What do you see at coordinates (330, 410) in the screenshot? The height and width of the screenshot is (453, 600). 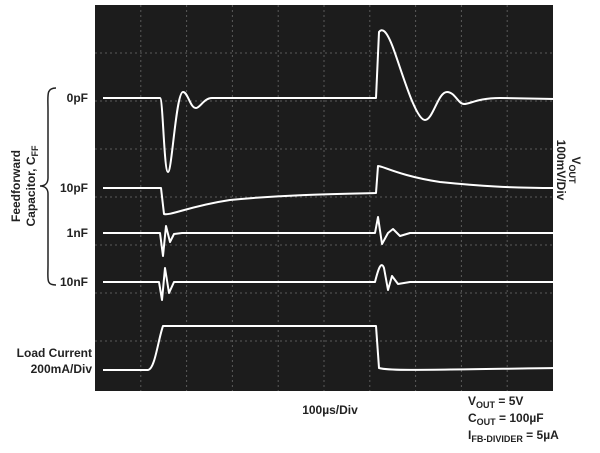 I see `x-axis-label: 100µs/Div` at bounding box center [330, 410].